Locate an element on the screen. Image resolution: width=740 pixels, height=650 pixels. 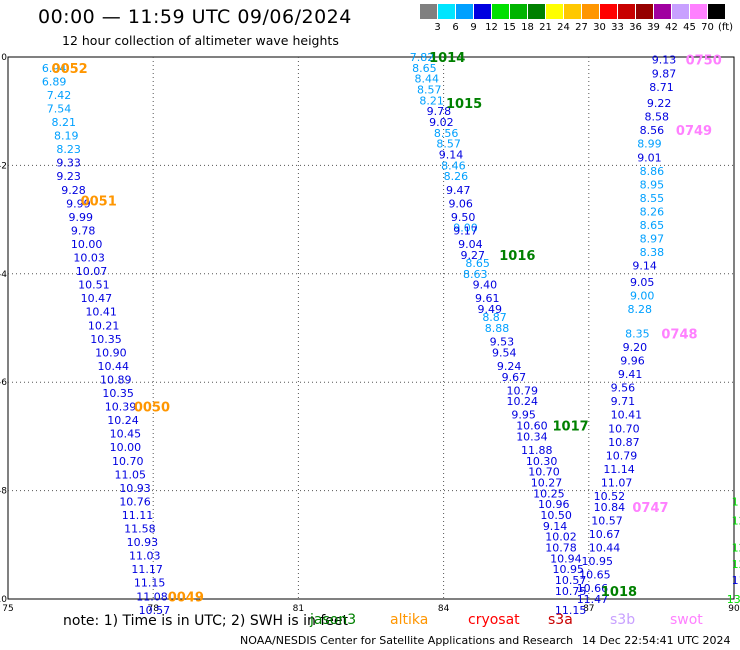
wave-height-value: 10.87 is located at coordinates (624, 442).